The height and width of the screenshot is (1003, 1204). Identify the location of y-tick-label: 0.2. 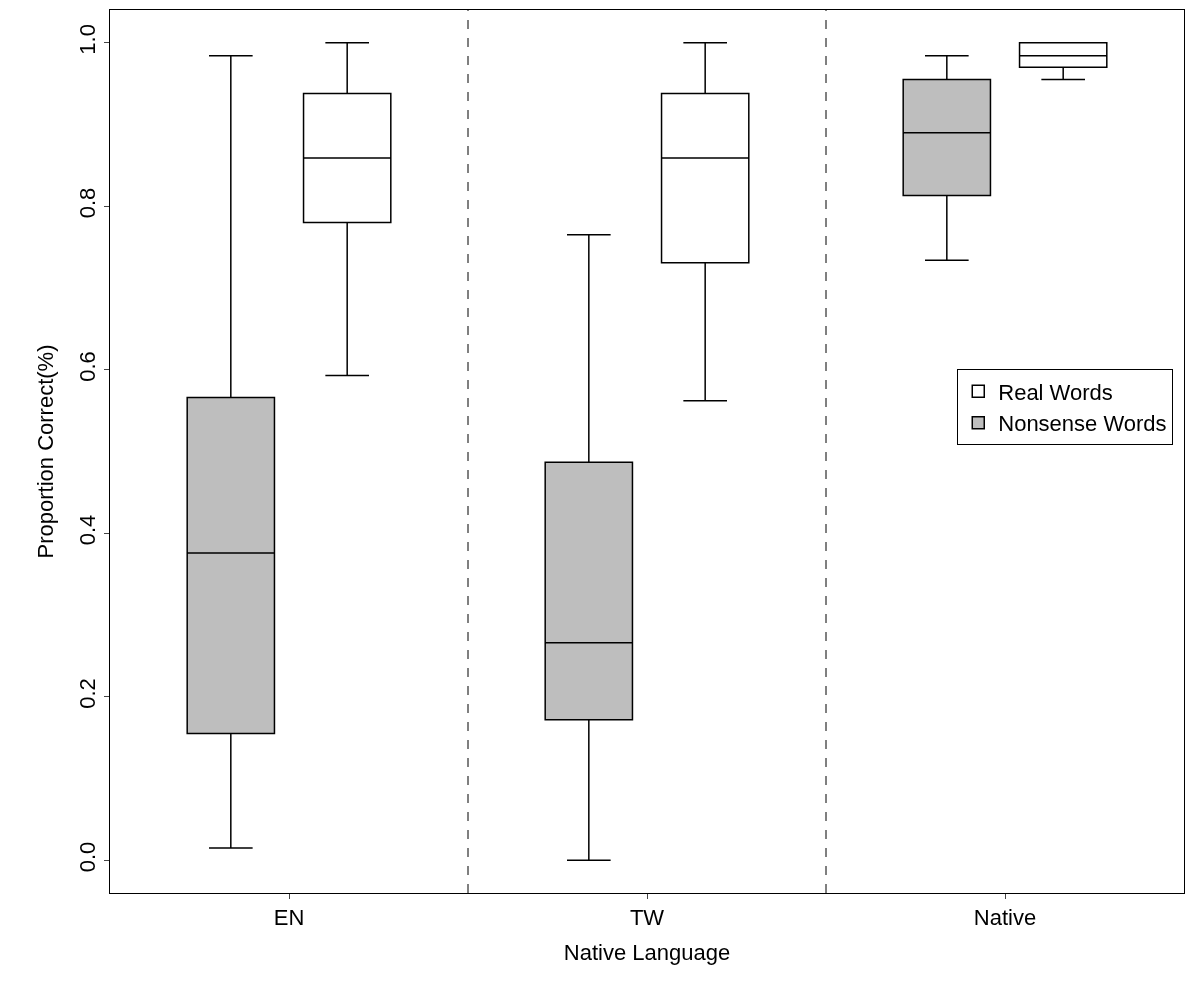
(88, 693).